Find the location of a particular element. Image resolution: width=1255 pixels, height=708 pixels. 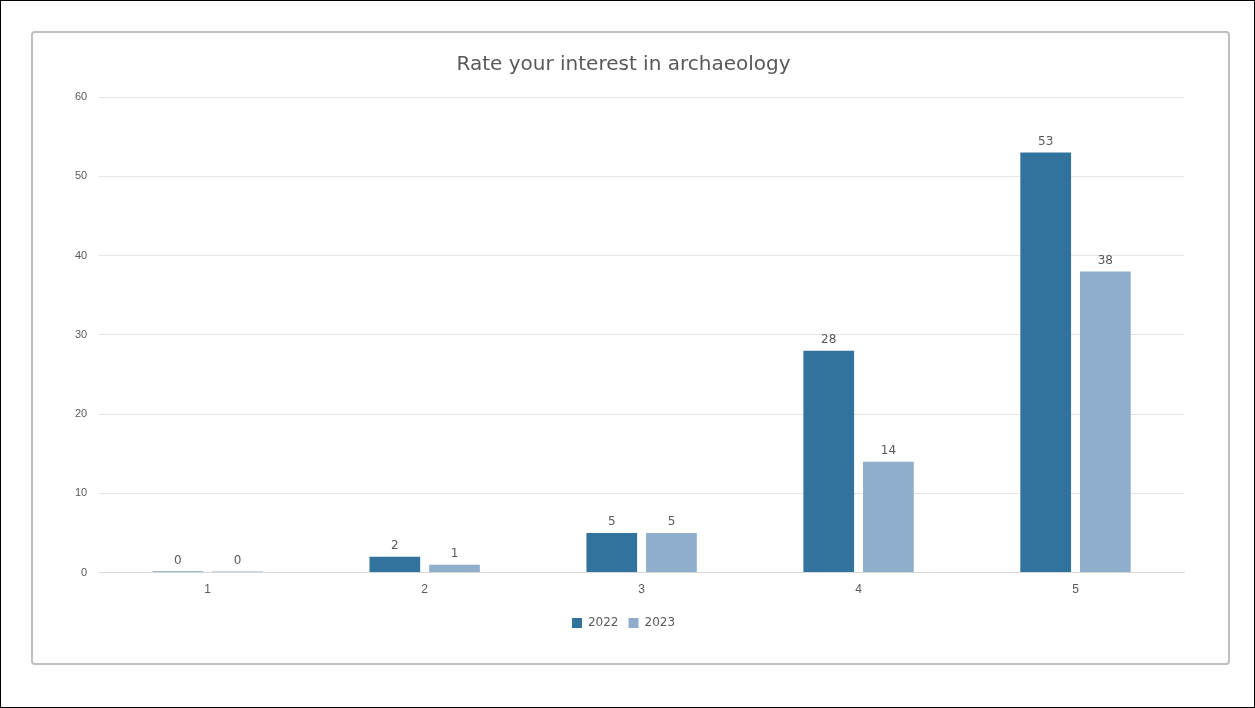

x-tick-label: 5 is located at coordinates (1076, 589).